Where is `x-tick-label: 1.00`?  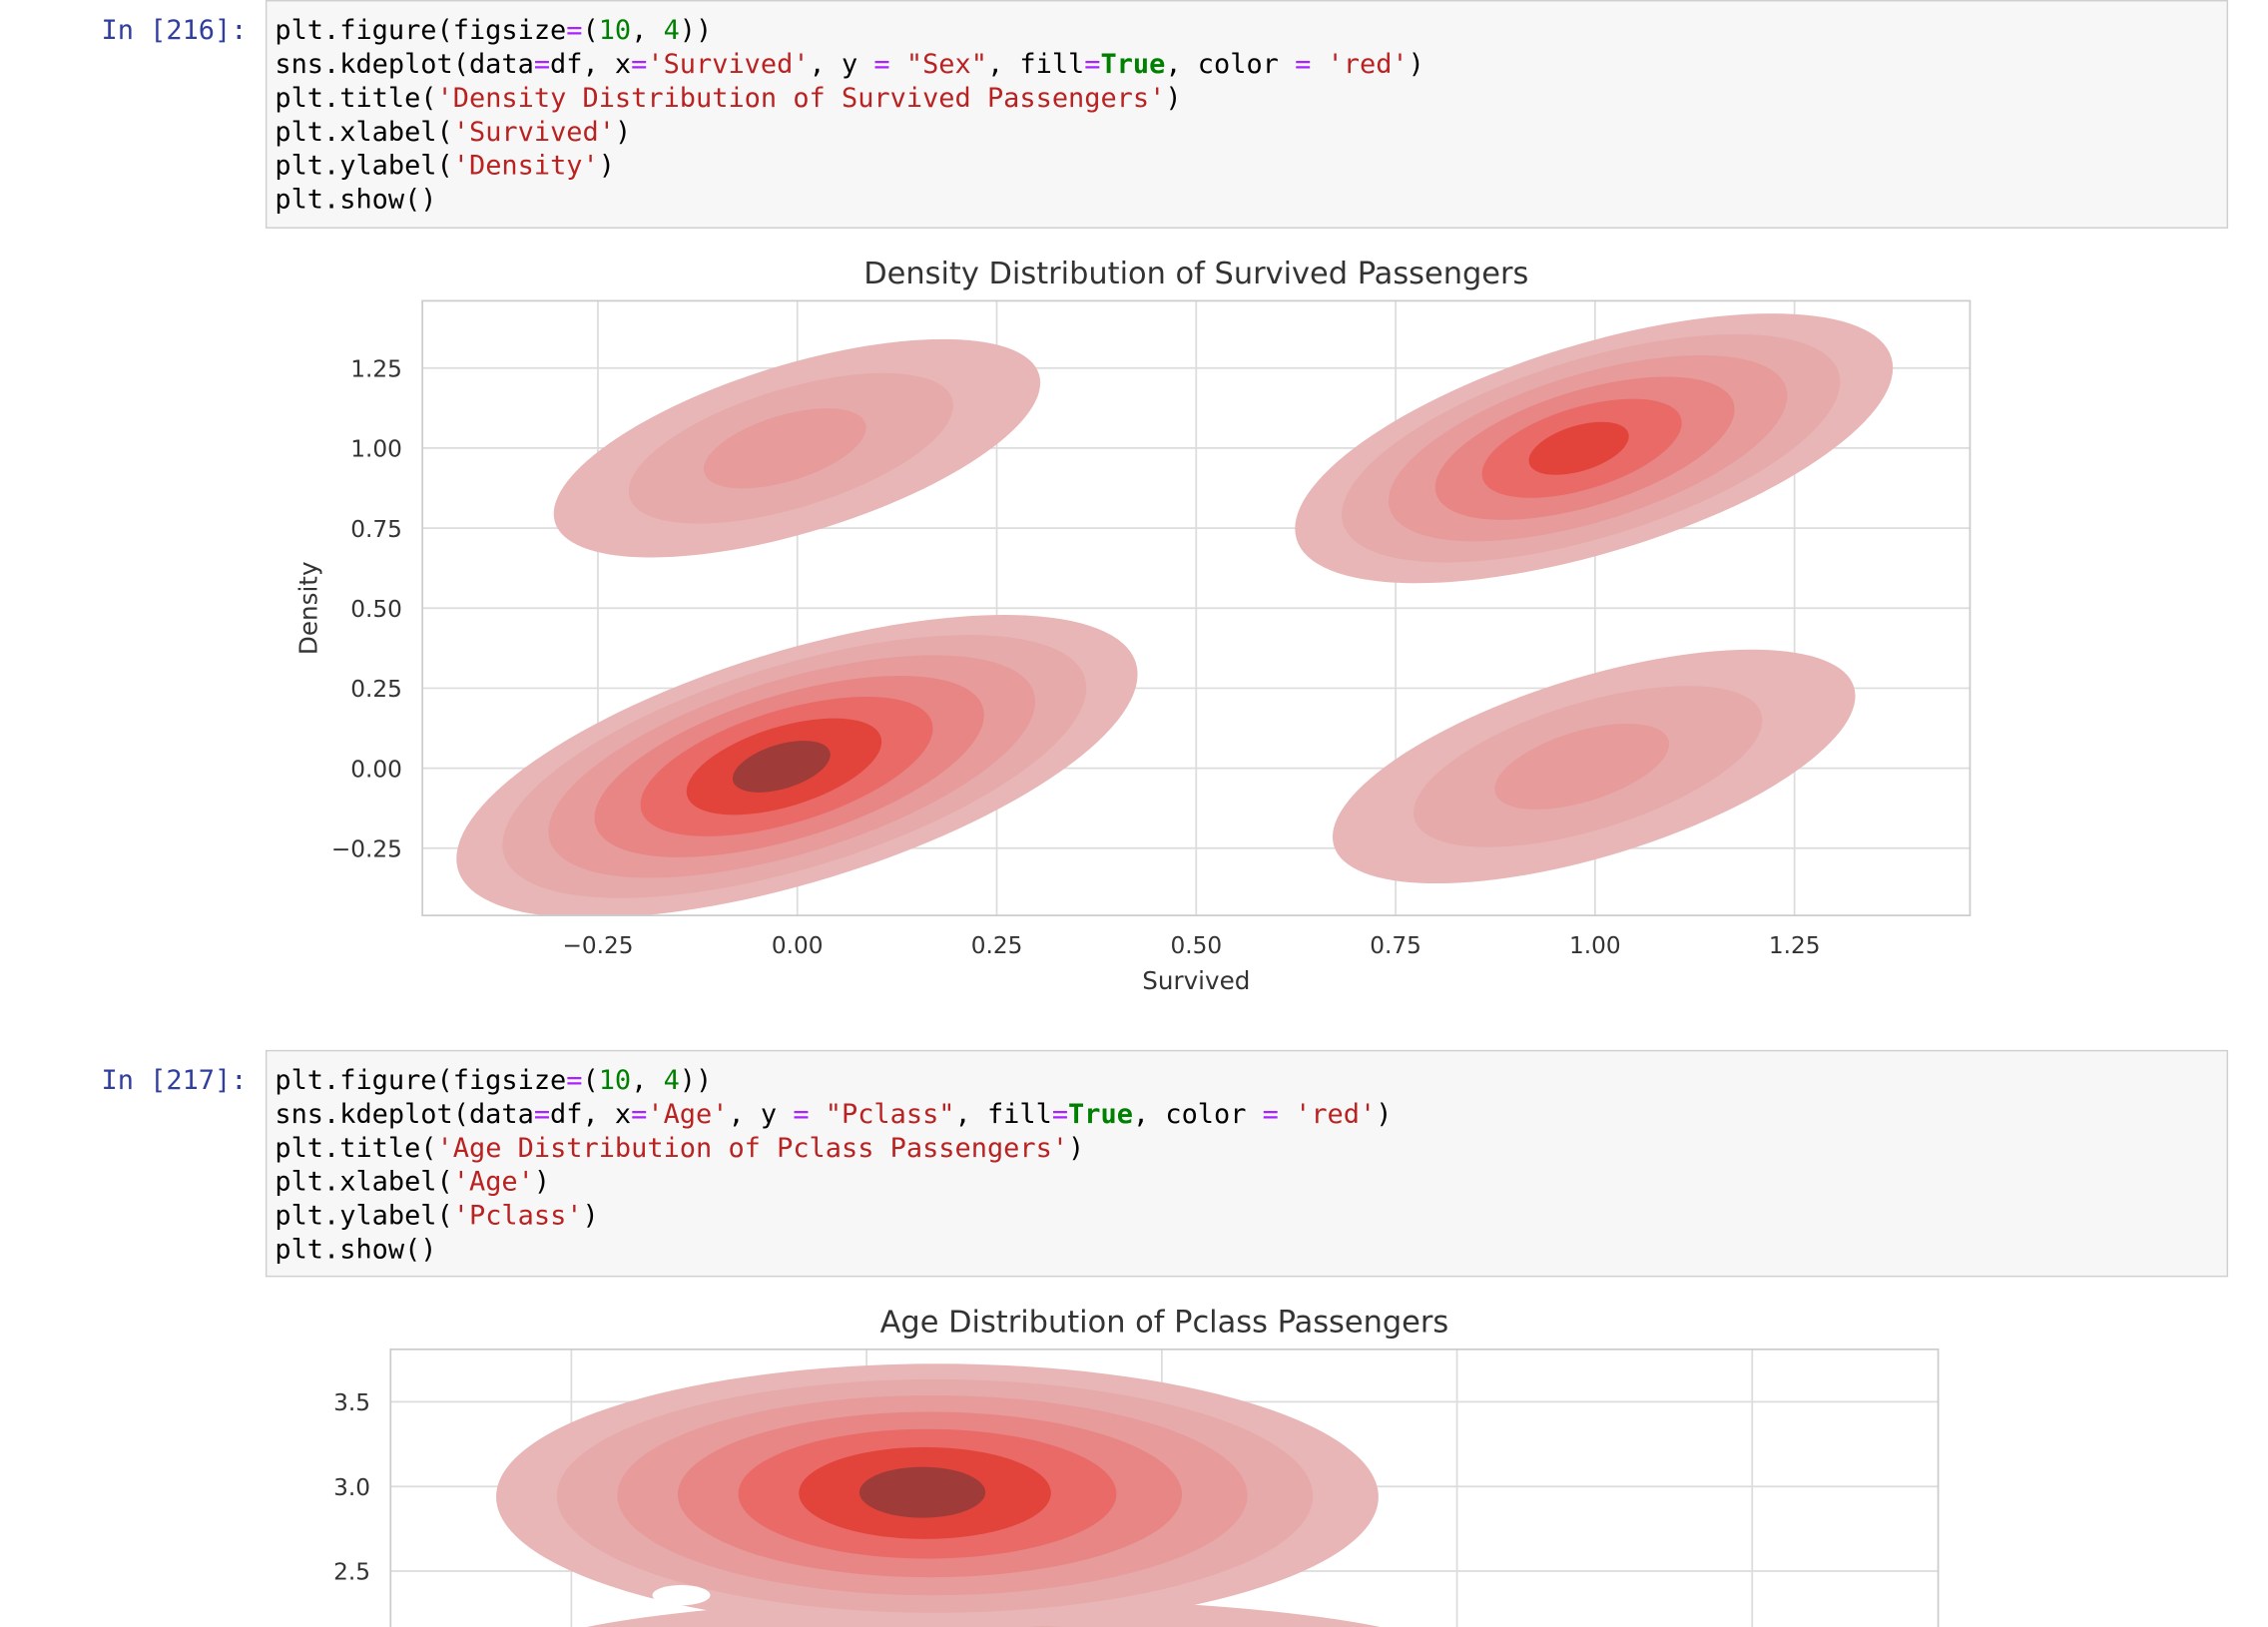
x-tick-label: 1.00 is located at coordinates (1595, 945).